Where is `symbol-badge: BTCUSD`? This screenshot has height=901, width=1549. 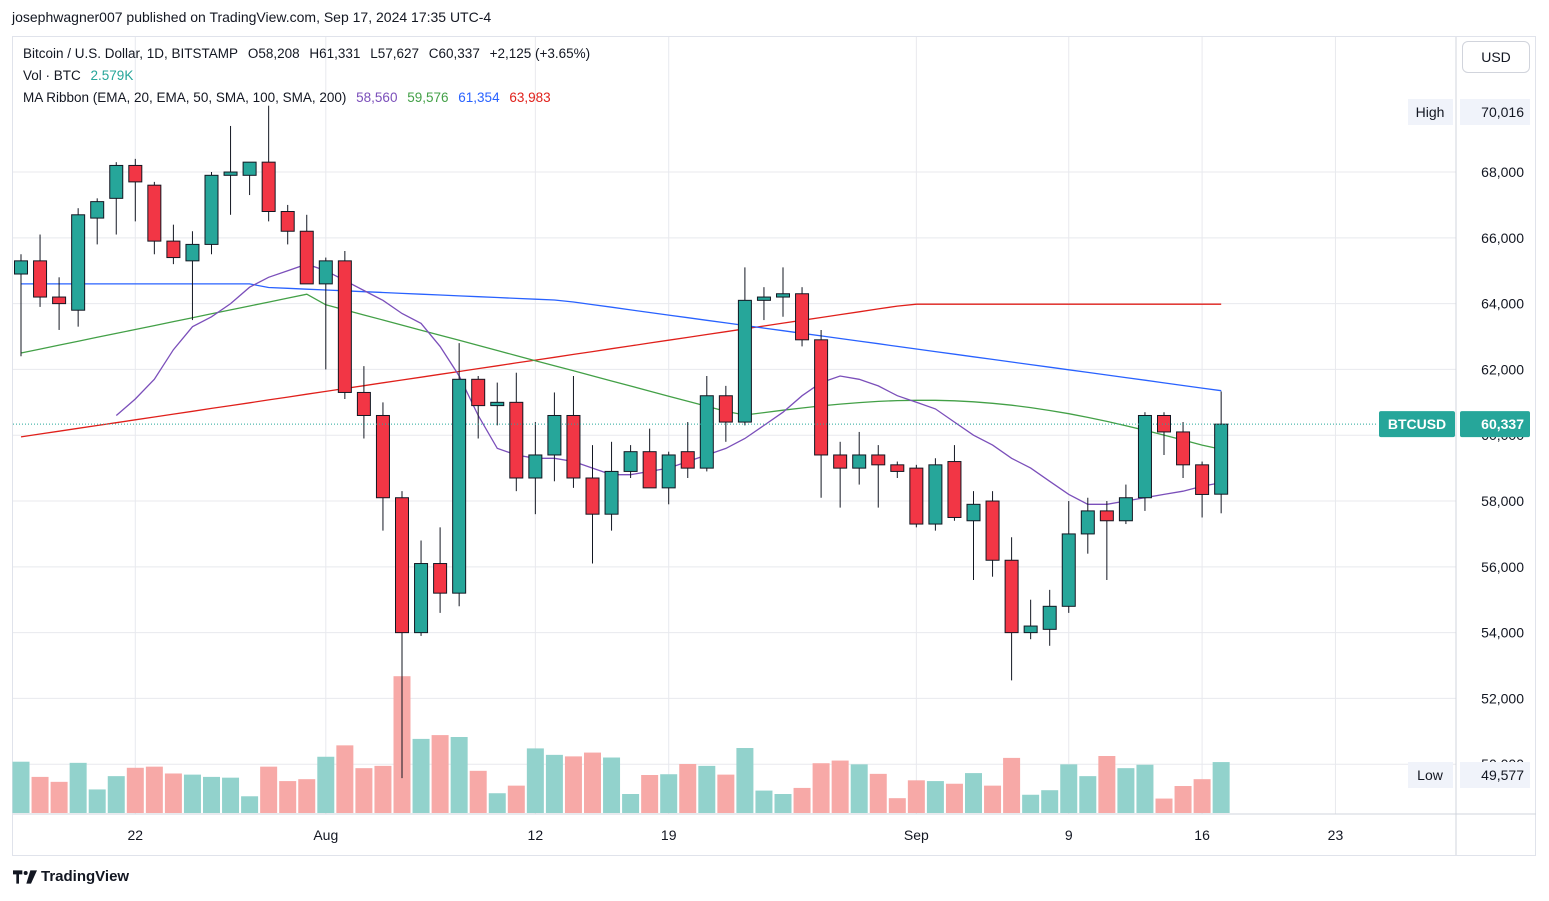
symbol-badge: BTCUSD is located at coordinates (1417, 424).